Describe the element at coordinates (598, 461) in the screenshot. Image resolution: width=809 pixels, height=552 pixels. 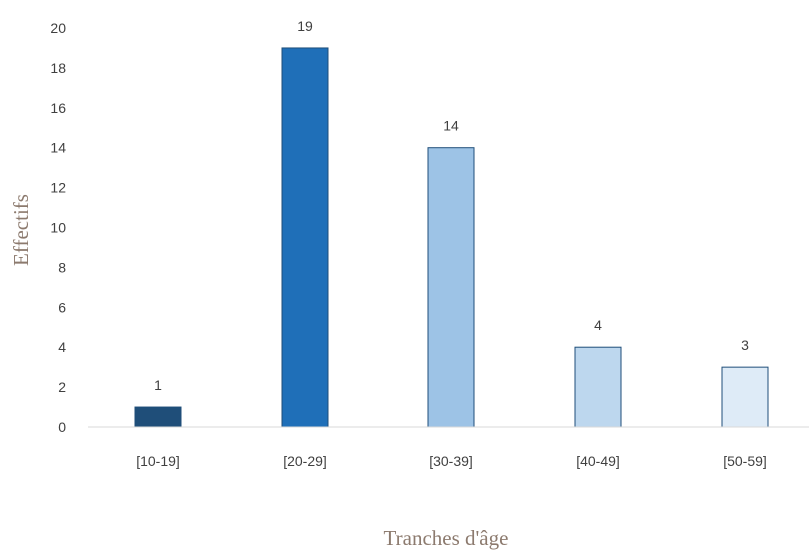
I see `x-tick-label: [40-49]` at that location.